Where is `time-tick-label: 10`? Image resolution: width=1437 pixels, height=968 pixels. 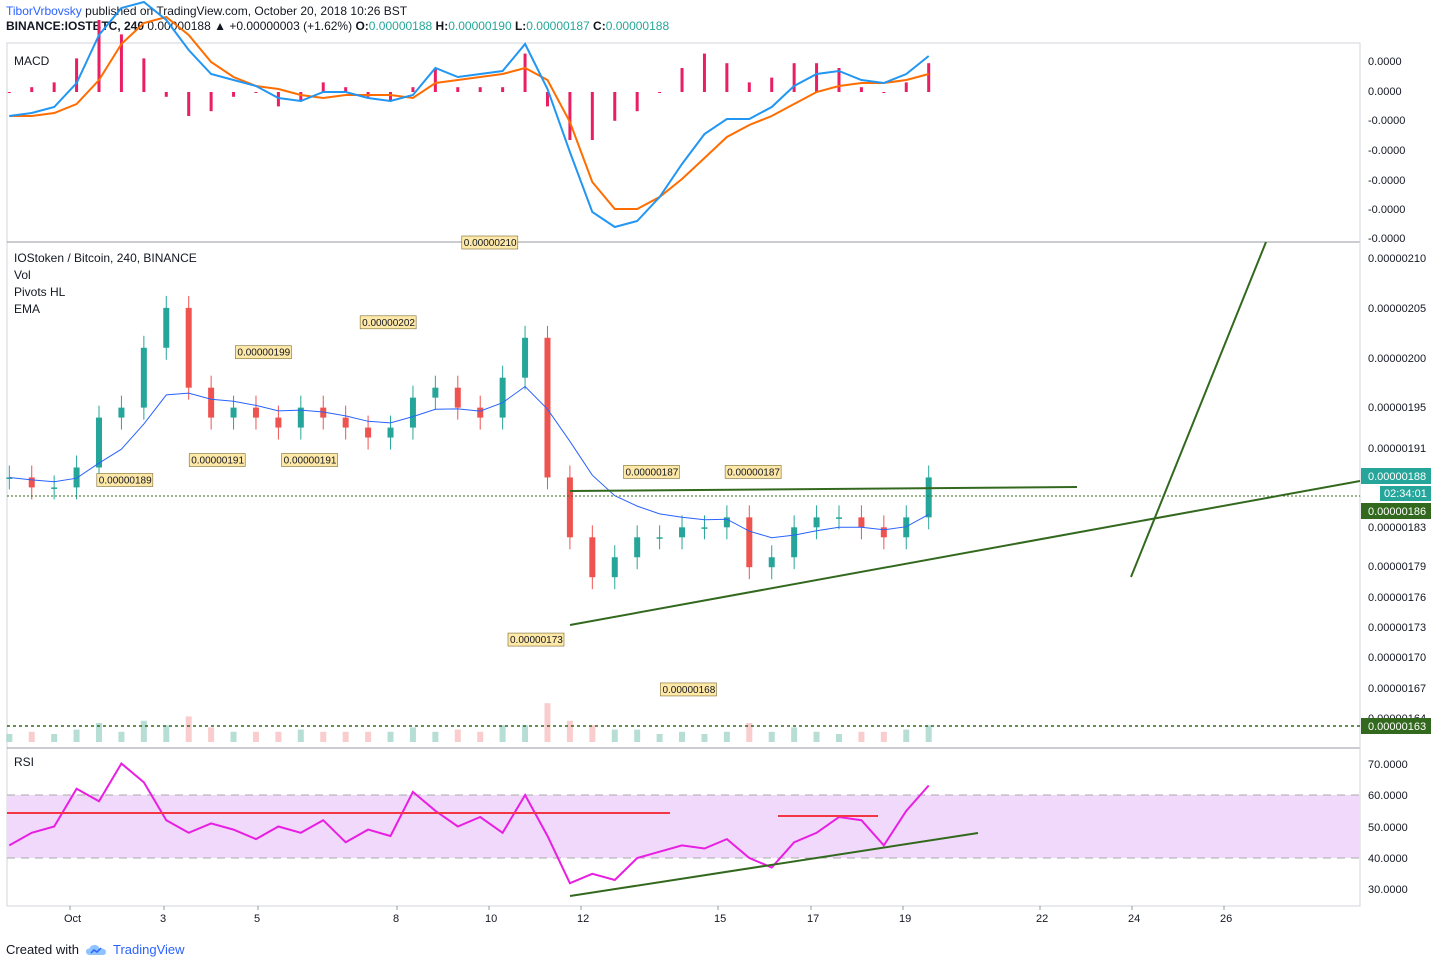 time-tick-label: 10 is located at coordinates (491, 919).